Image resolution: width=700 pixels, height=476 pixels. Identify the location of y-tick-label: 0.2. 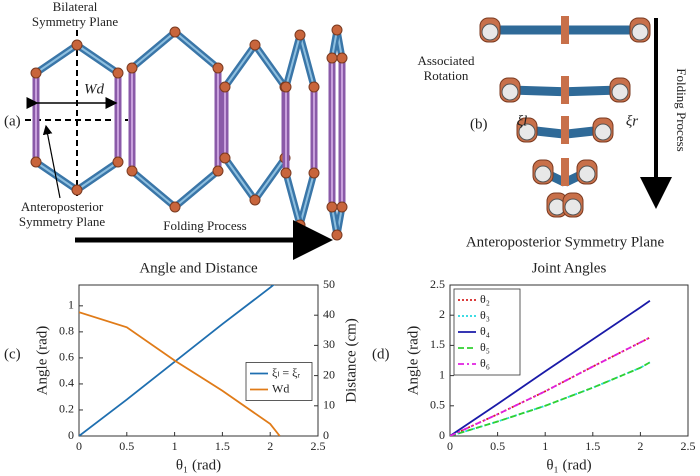
(66, 409).